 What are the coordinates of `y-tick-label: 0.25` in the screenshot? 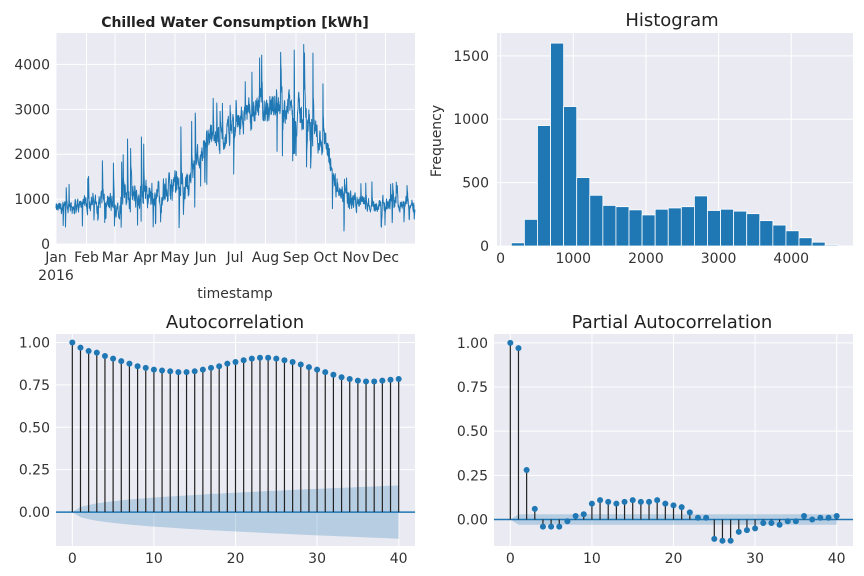 It's located at (472, 476).